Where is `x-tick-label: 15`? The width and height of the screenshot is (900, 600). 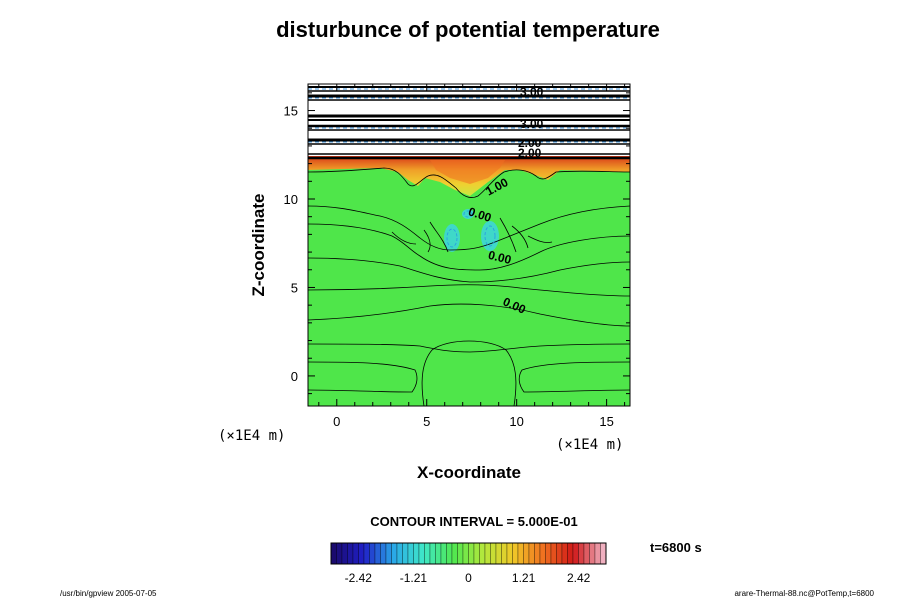 x-tick-label: 15 is located at coordinates (606, 421).